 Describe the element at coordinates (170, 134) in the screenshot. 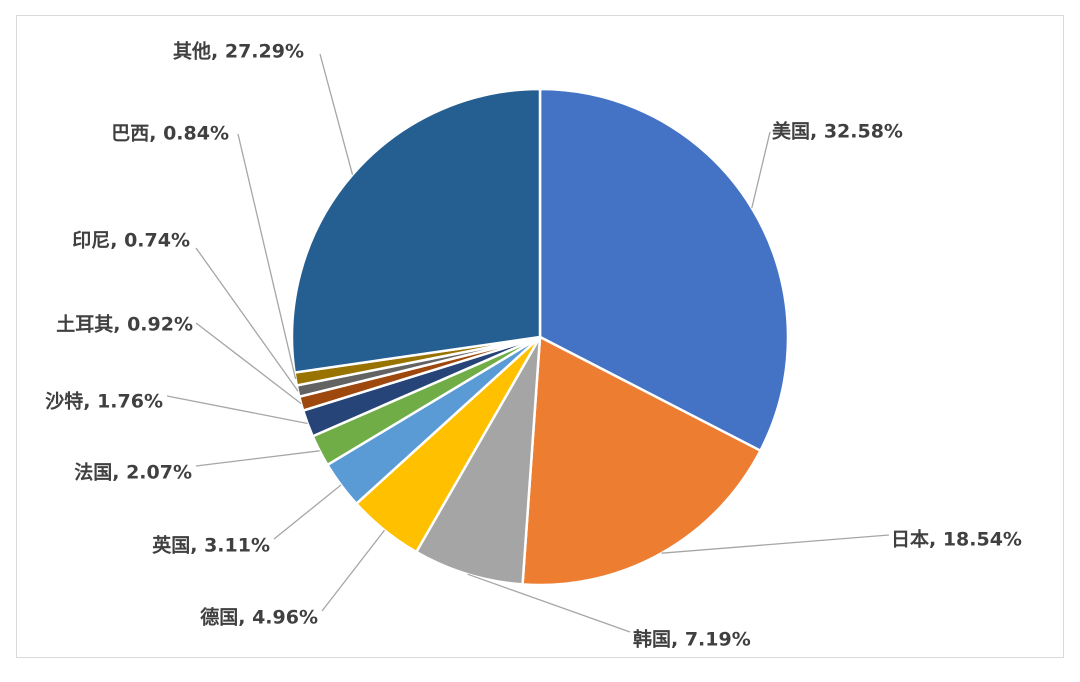

I see `slice-label-10: 巴西, 0.84%` at that location.